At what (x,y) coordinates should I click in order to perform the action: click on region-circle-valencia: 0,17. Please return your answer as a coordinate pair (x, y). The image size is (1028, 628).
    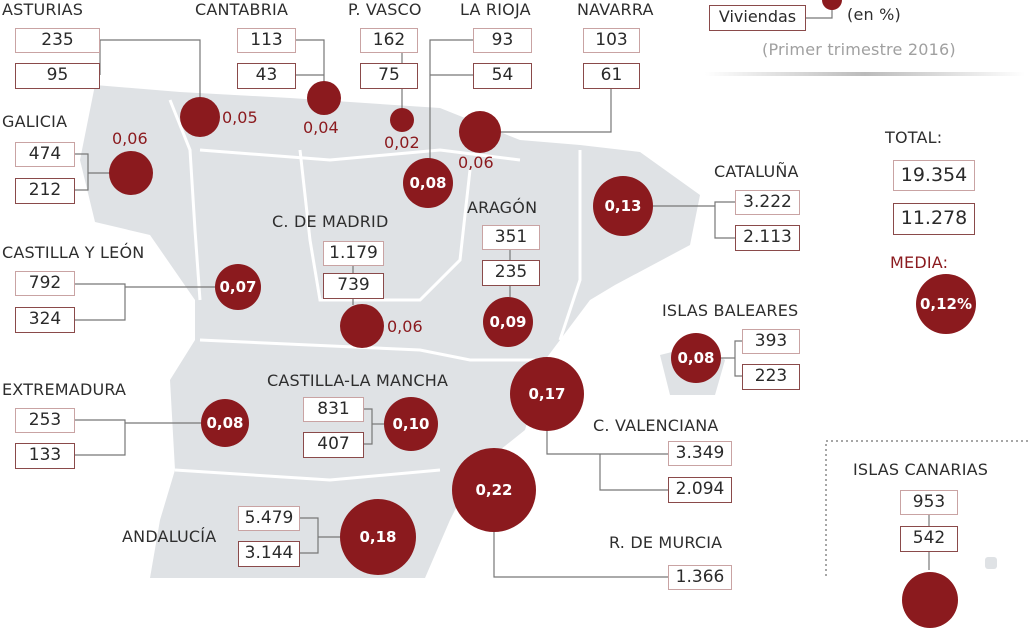
    Looking at the image, I should click on (547, 394).